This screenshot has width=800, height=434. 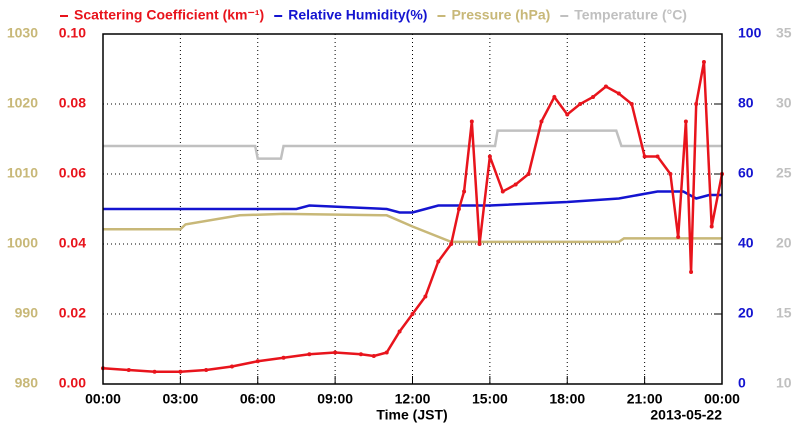 What do you see at coordinates (411, 415) in the screenshot?
I see `x-axis-label: Time (JST)` at bounding box center [411, 415].